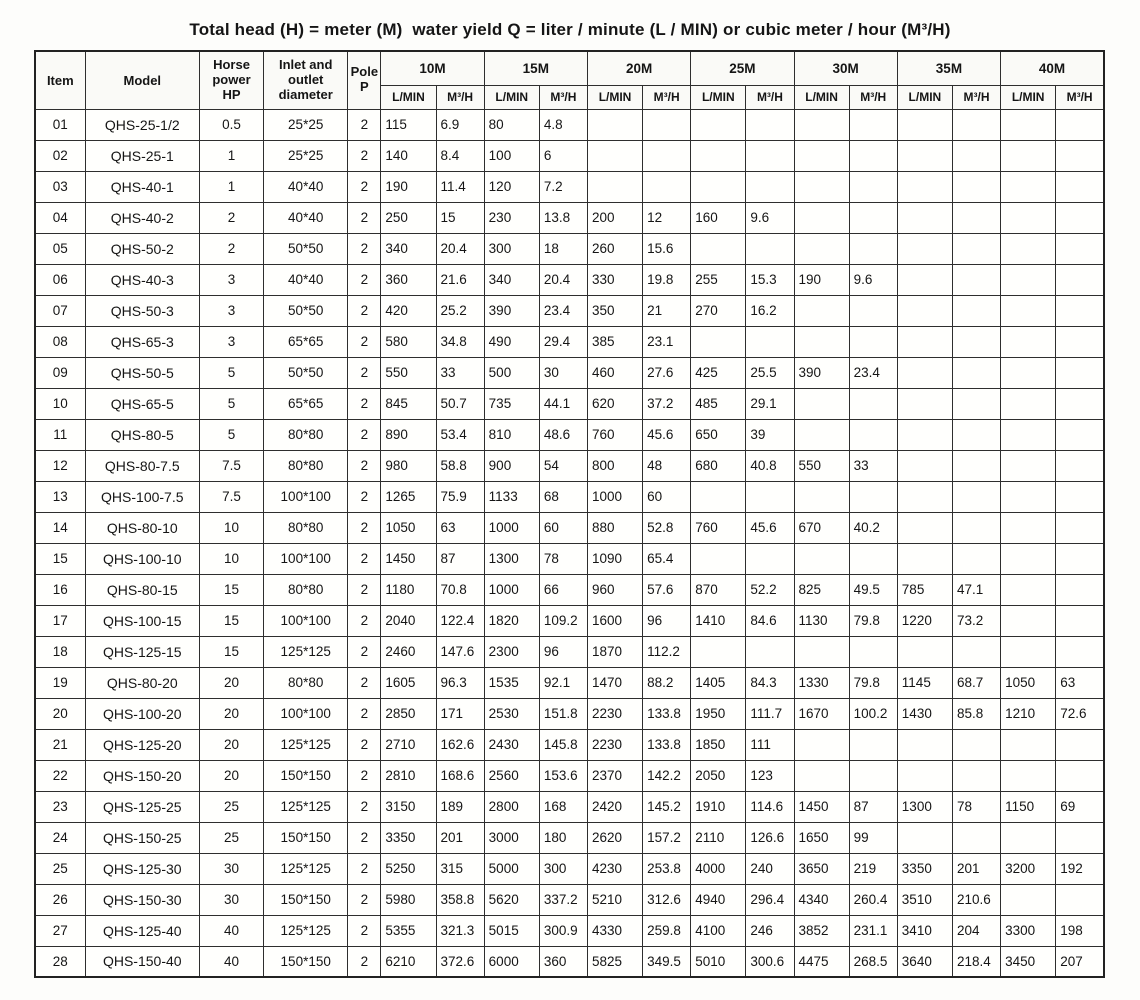 This screenshot has height=1000, width=1140. Describe the element at coordinates (231, 310) in the screenshot. I see `hp-cell: 3` at that location.